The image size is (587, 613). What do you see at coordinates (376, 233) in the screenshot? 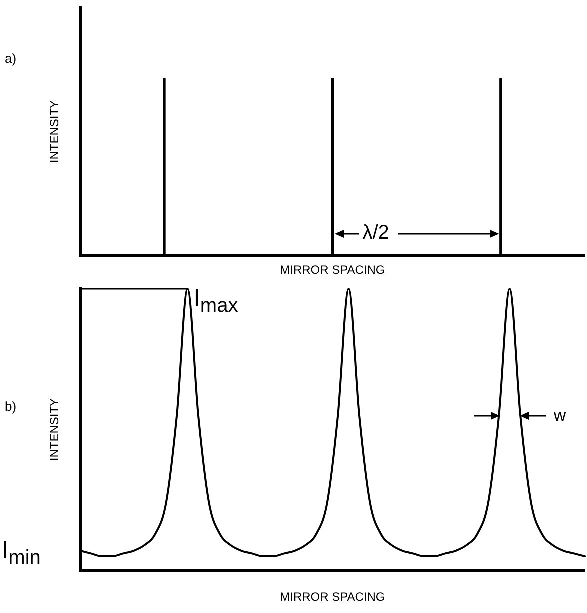
I see `annotation: λ/2` at bounding box center [376, 233].